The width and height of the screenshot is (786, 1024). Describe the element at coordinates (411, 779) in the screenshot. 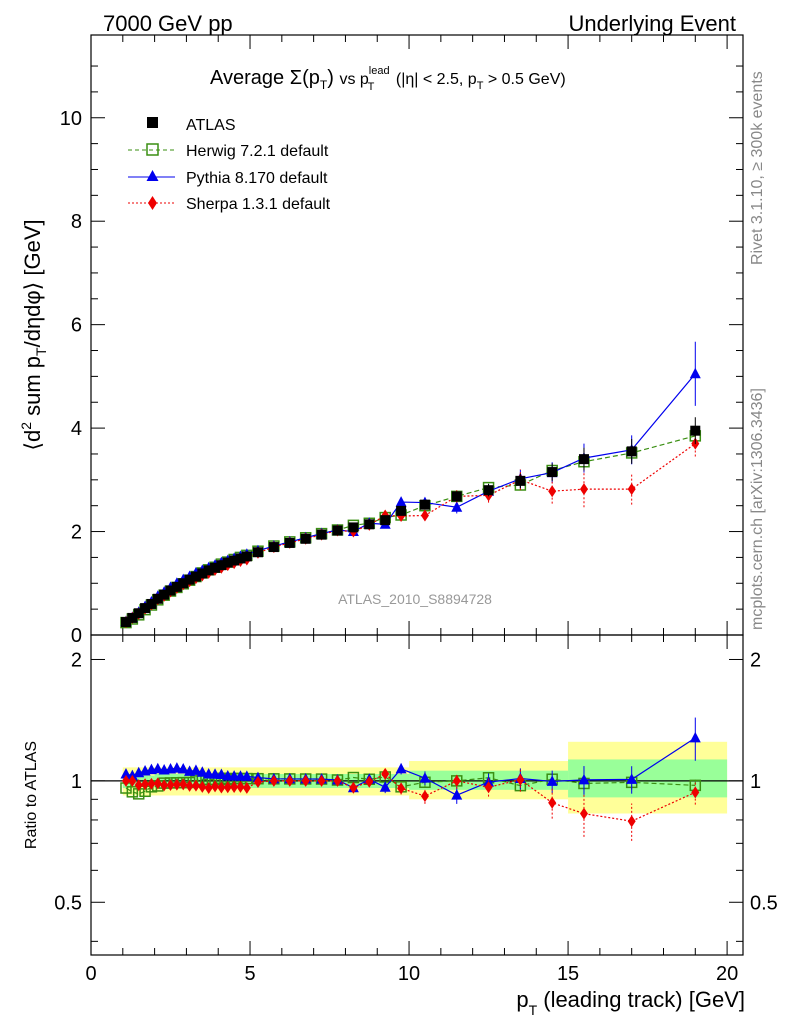

I see `ratio-series` at that location.